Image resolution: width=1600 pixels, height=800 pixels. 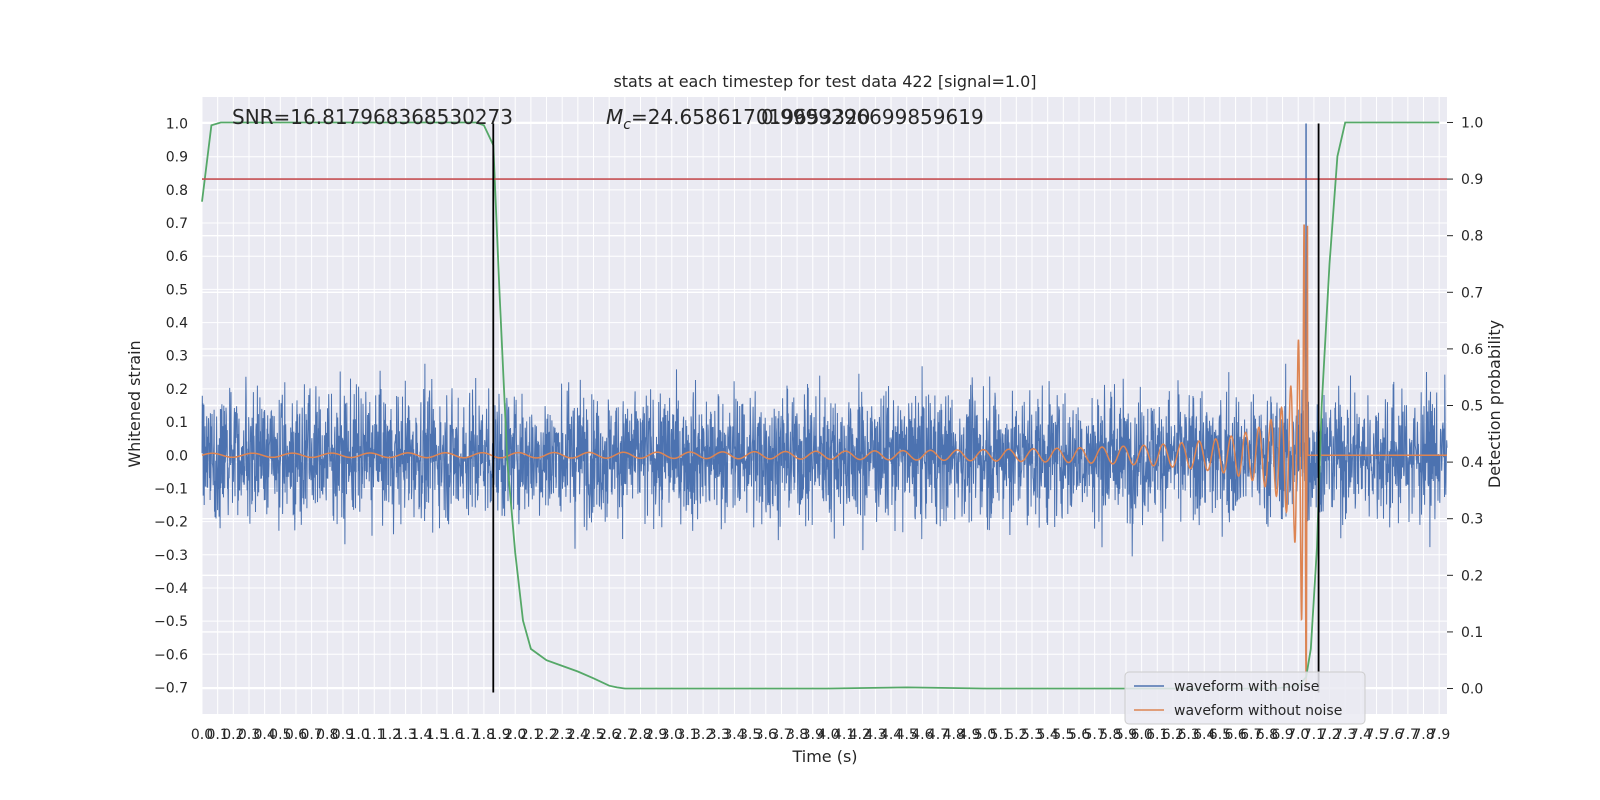 What do you see at coordinates (531, 735) in the screenshot?
I see `x-tick-label: 2.1` at bounding box center [531, 735].